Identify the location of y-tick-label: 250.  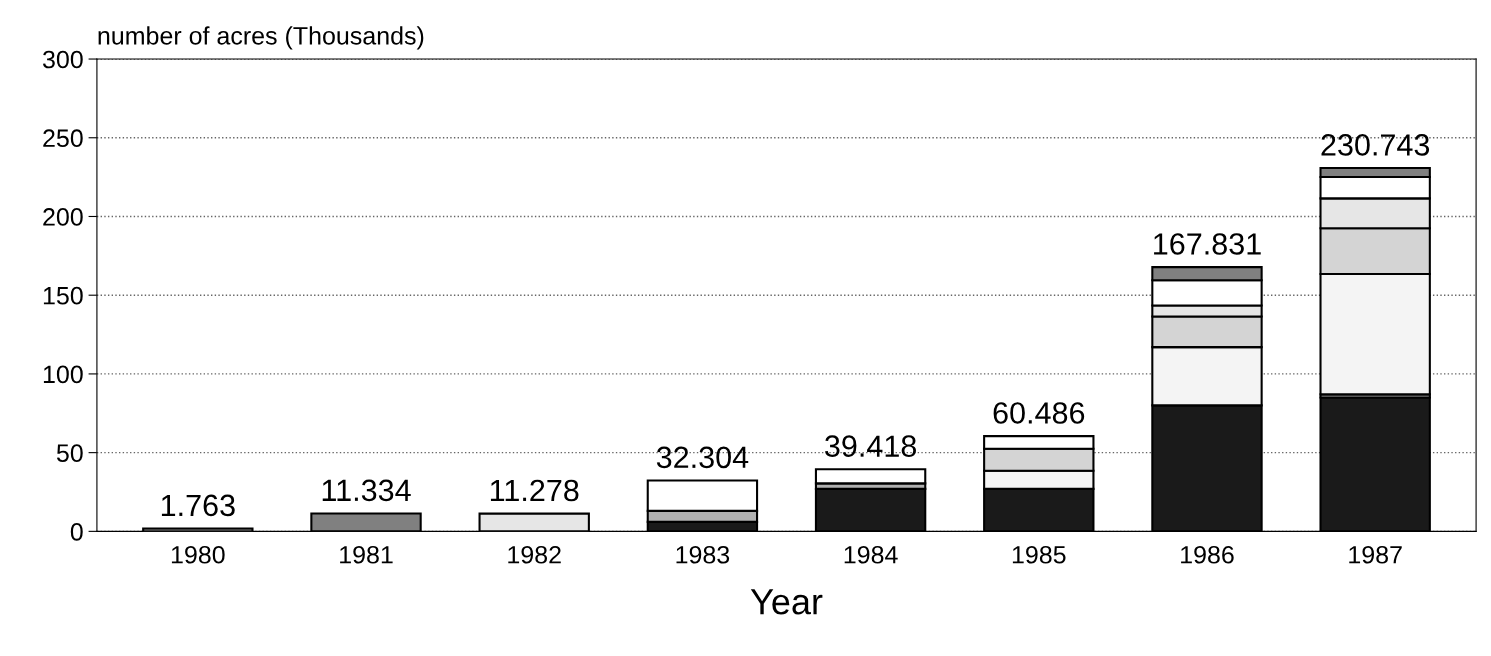
(63, 138).